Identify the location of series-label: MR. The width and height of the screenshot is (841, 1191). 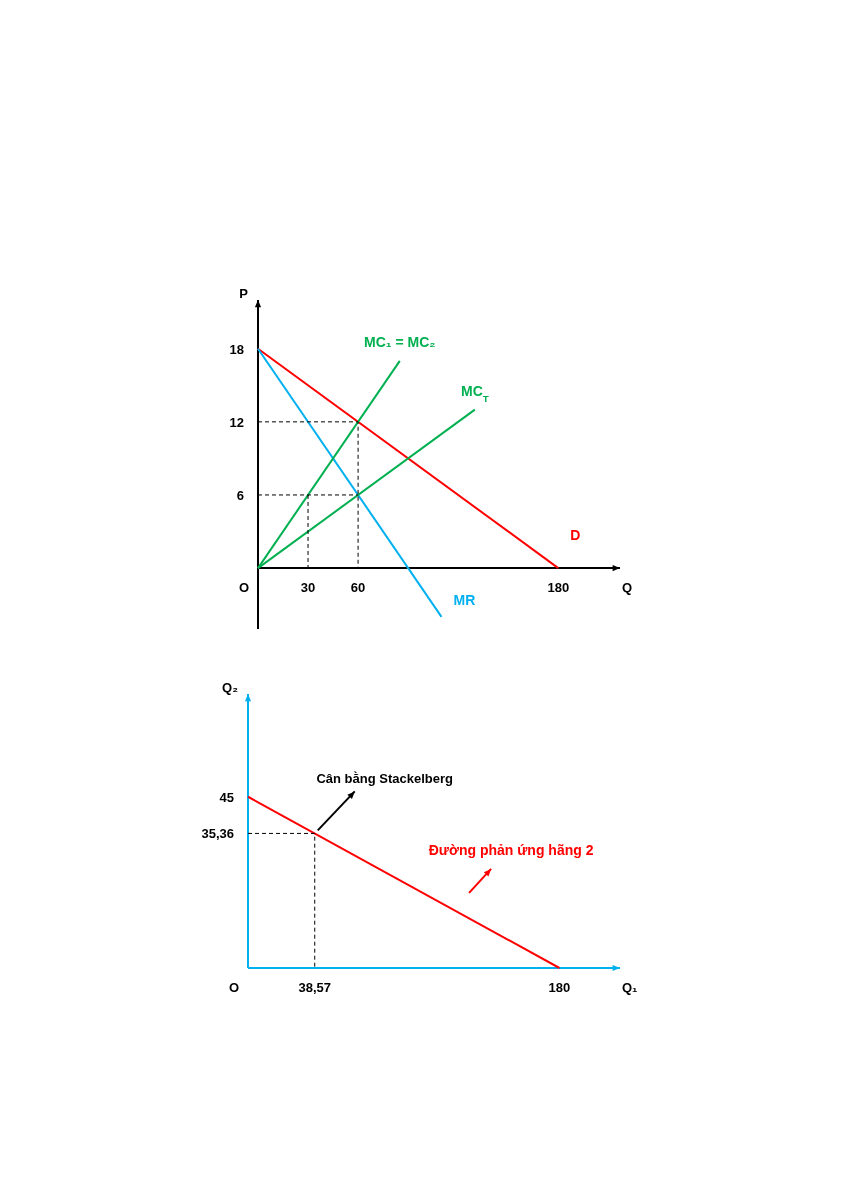
(464, 599).